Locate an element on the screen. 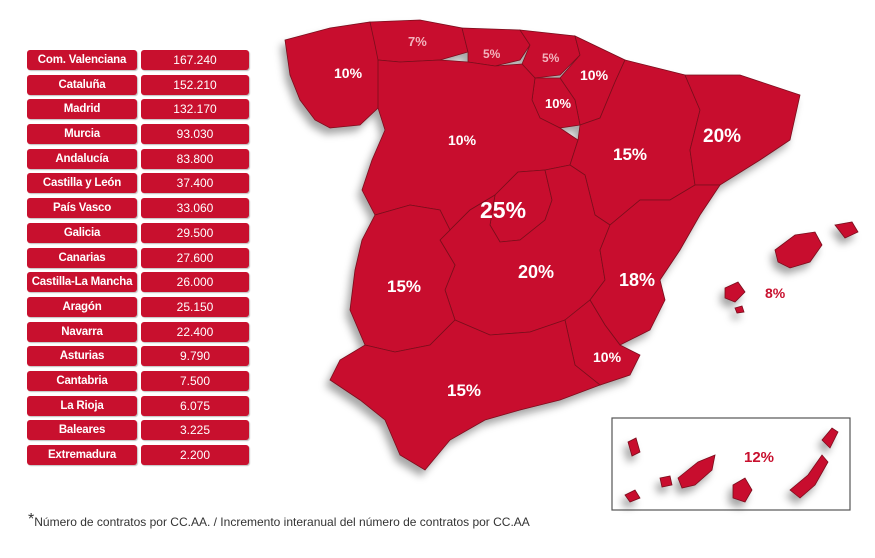 The image size is (875, 558). table-row: Asturias 9.790 is located at coordinates (138, 356).